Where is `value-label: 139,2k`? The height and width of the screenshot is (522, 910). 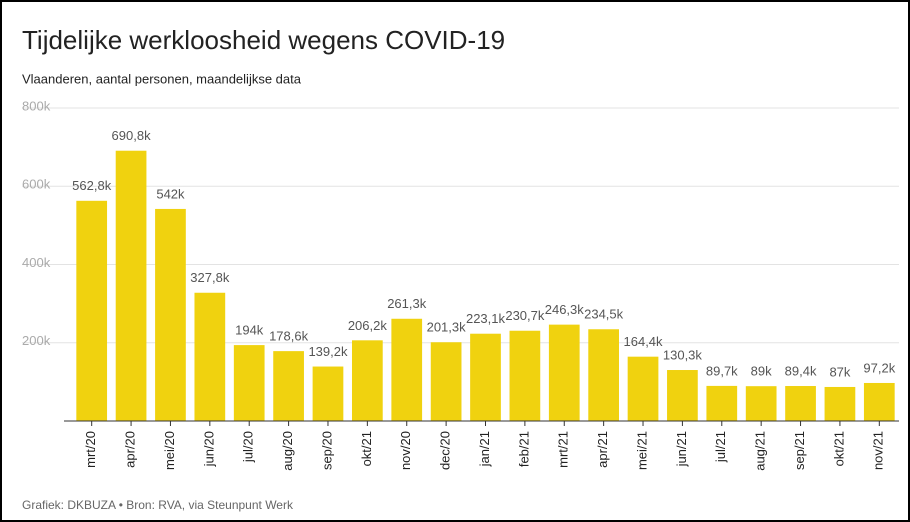 value-label: 139,2k is located at coordinates (328, 351).